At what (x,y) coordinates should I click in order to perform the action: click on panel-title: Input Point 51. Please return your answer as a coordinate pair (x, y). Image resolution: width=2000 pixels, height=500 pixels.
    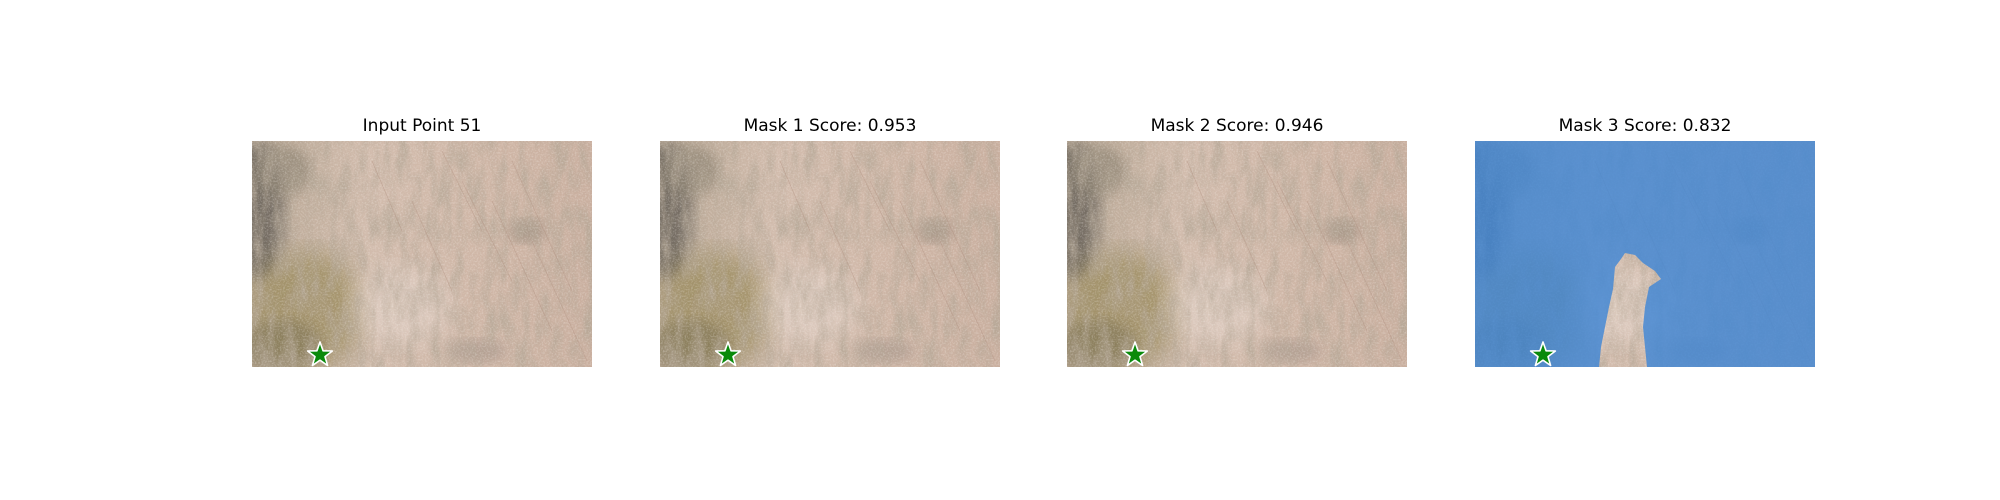
    Looking at the image, I should click on (422, 126).